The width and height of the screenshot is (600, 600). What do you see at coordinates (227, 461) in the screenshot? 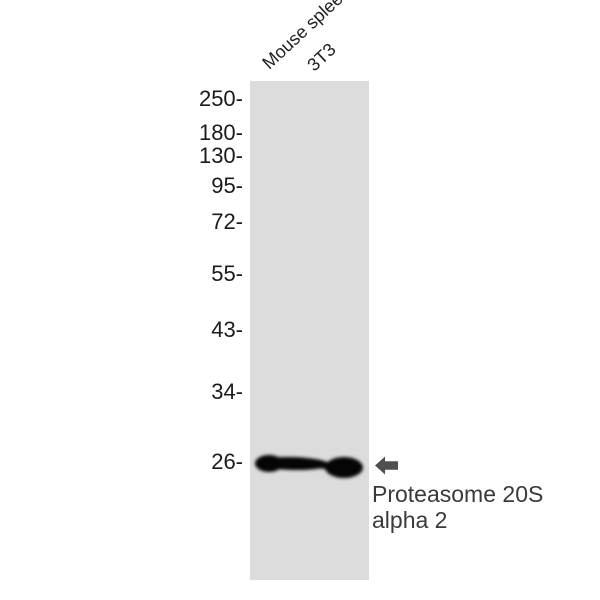
I see `mw-marker-26: 26-` at bounding box center [227, 461].